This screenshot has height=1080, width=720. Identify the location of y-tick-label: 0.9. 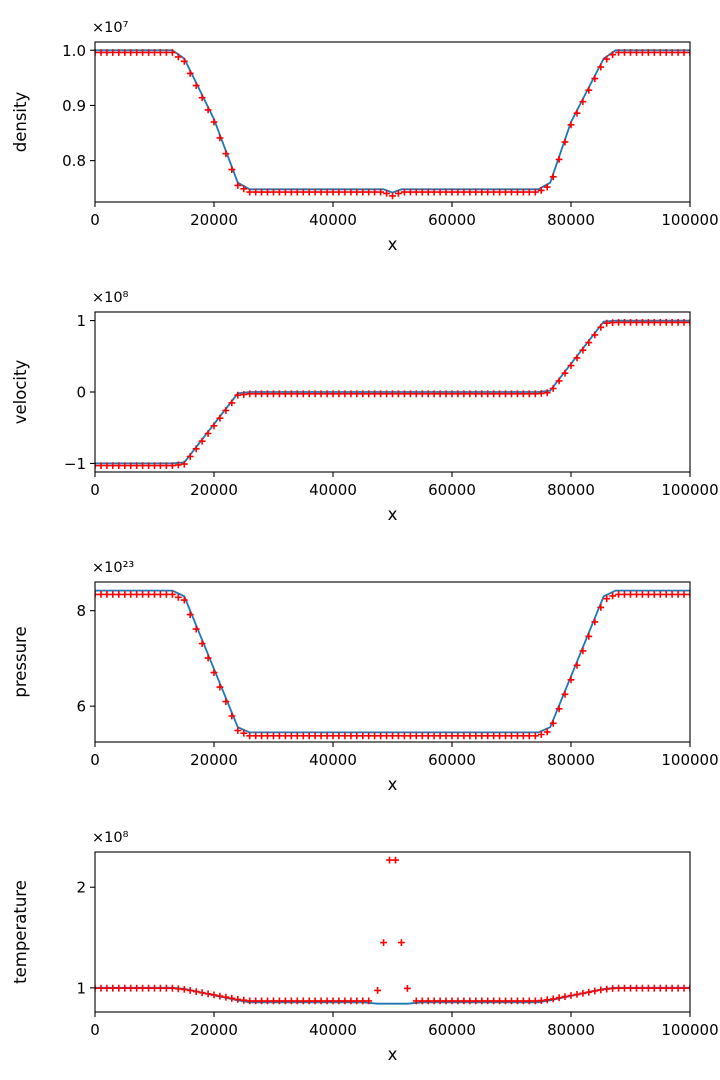
(74, 106).